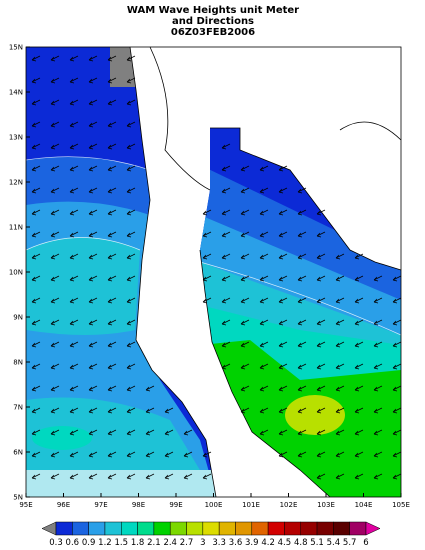  I want to click on x-tick-label: 100E, so click(214, 505).